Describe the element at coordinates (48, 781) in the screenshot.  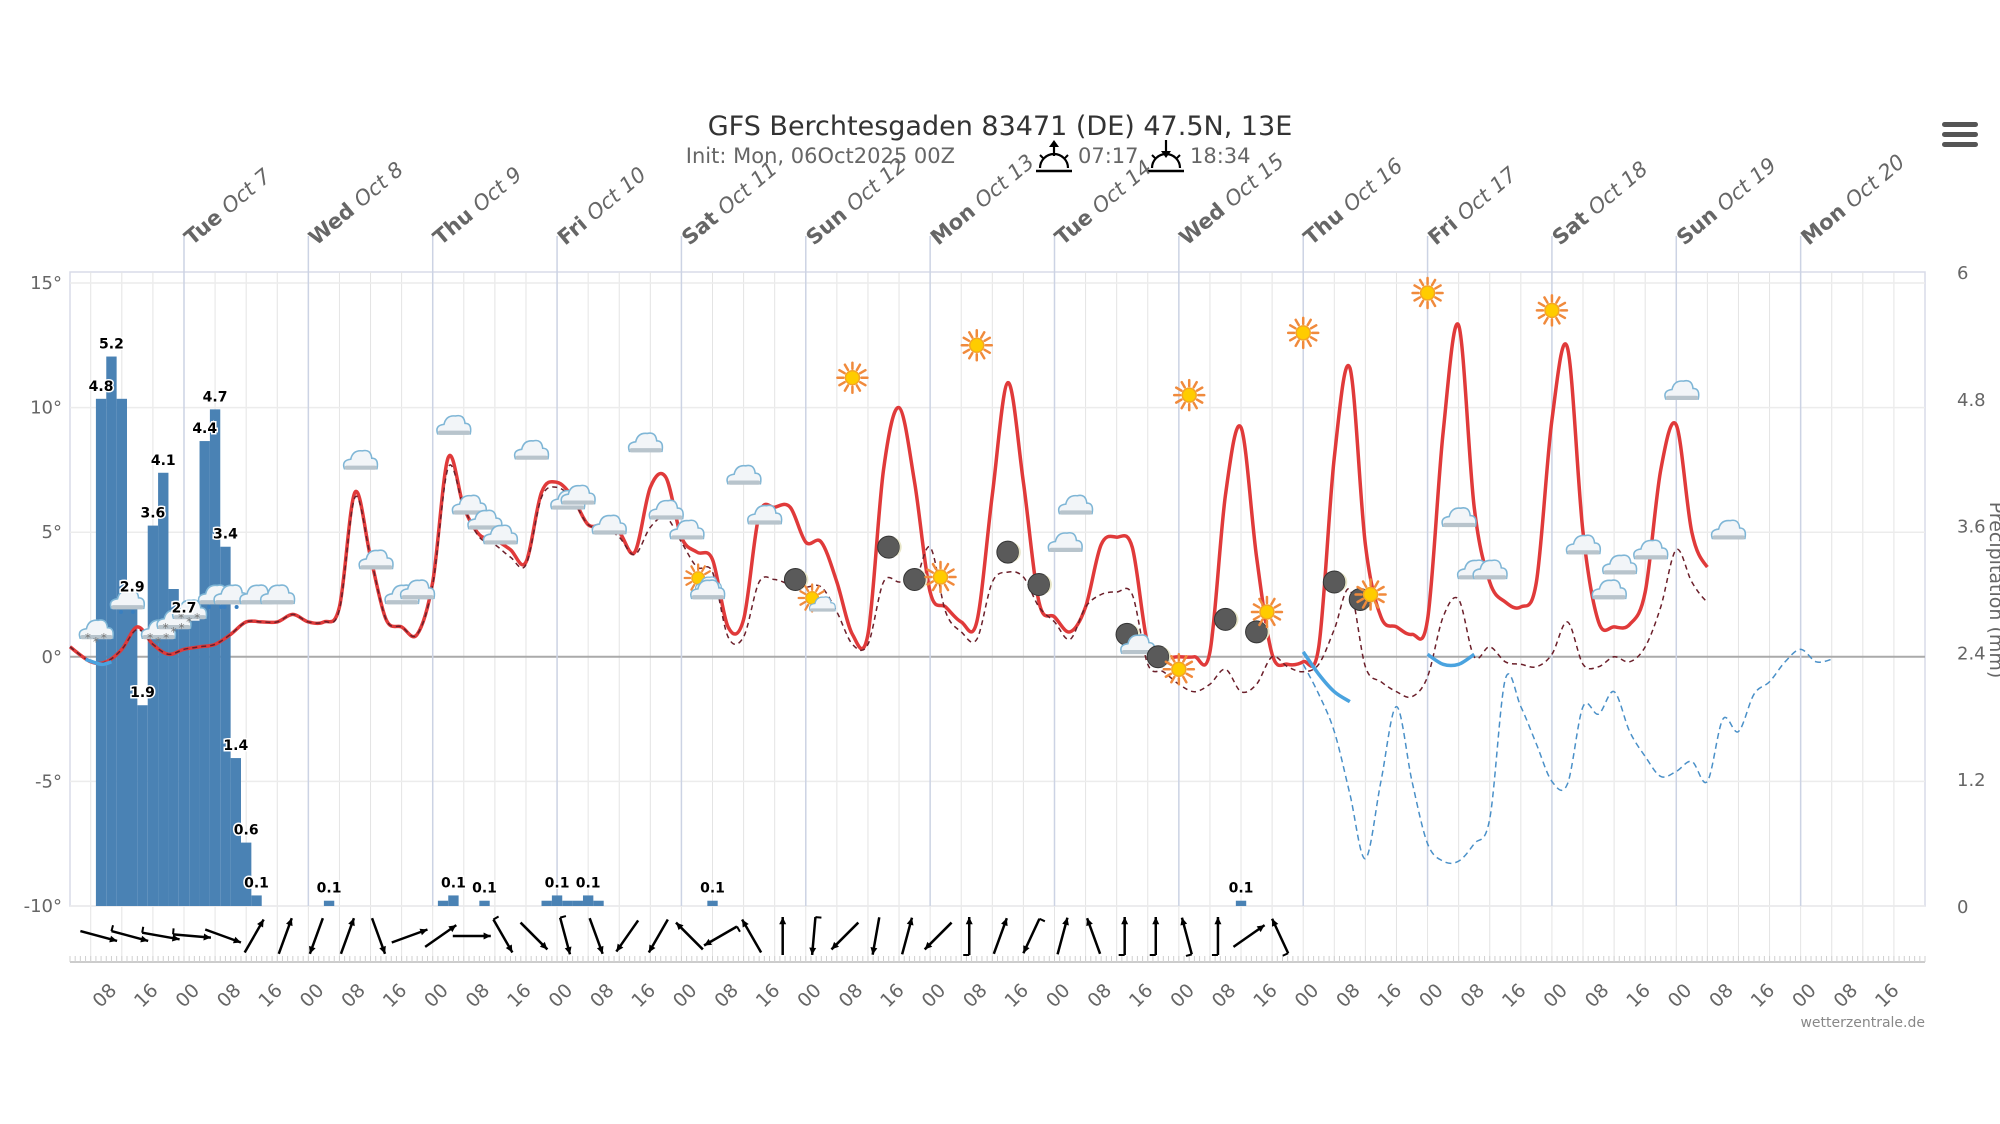
I see `y-left-tick-label: -5°` at that location.